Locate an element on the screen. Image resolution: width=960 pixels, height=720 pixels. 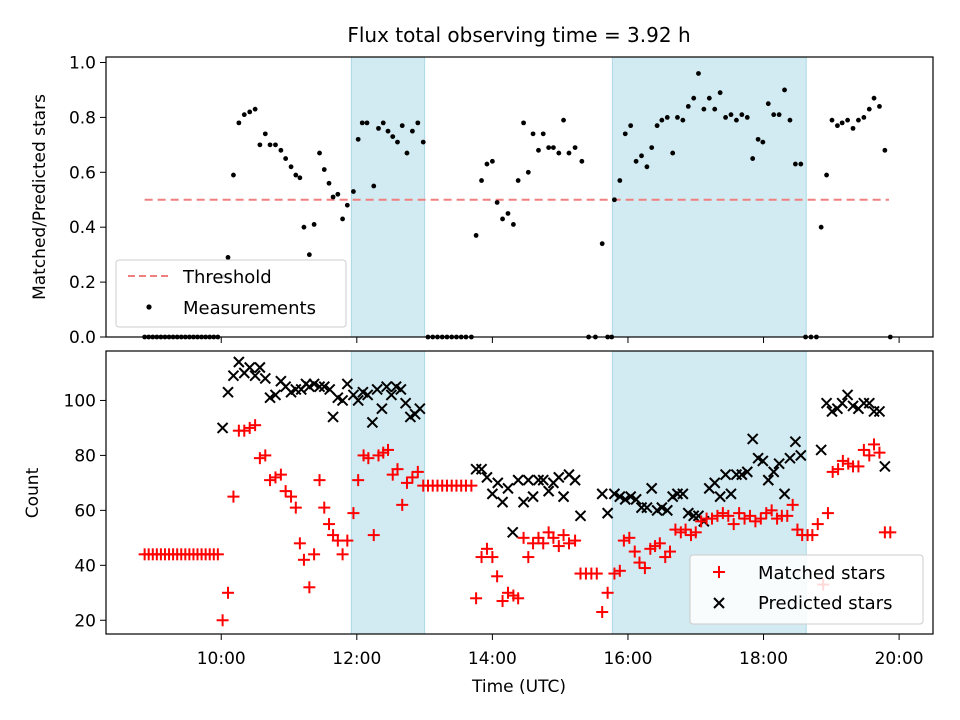
bottom-y-axis-label: Count is located at coordinates (33, 492).